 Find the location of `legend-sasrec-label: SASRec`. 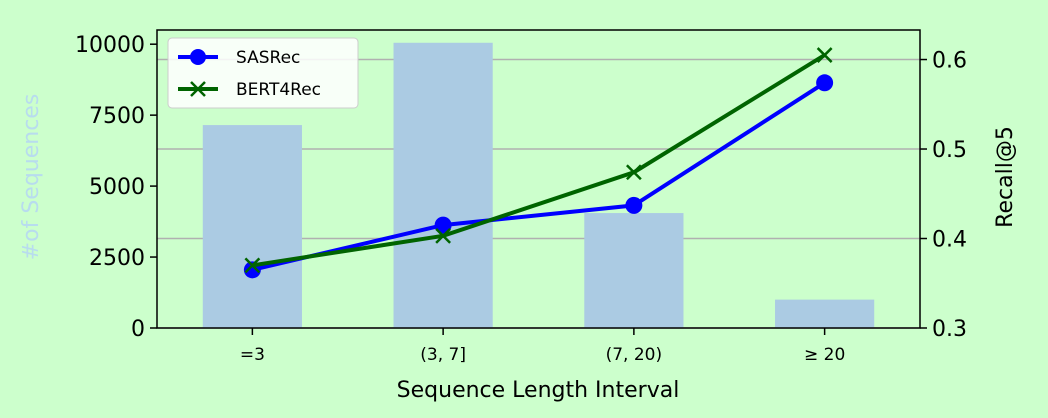

legend-sasrec-label: SASRec is located at coordinates (268, 58).